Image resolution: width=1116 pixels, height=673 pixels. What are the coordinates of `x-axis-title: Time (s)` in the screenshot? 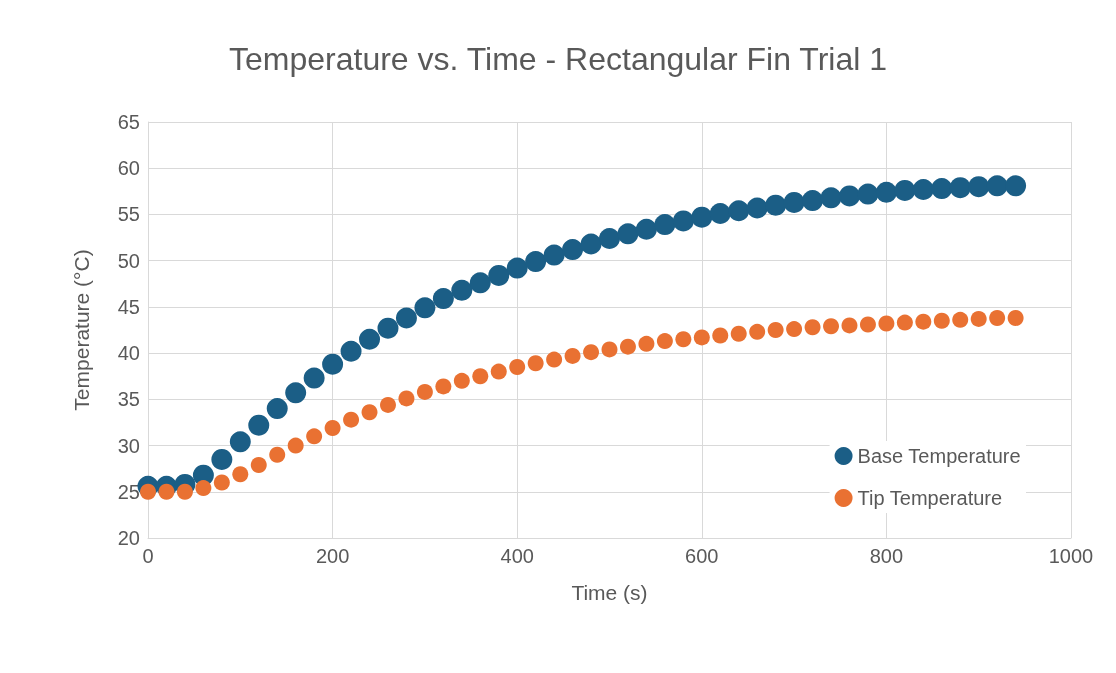 It's located at (609, 592).